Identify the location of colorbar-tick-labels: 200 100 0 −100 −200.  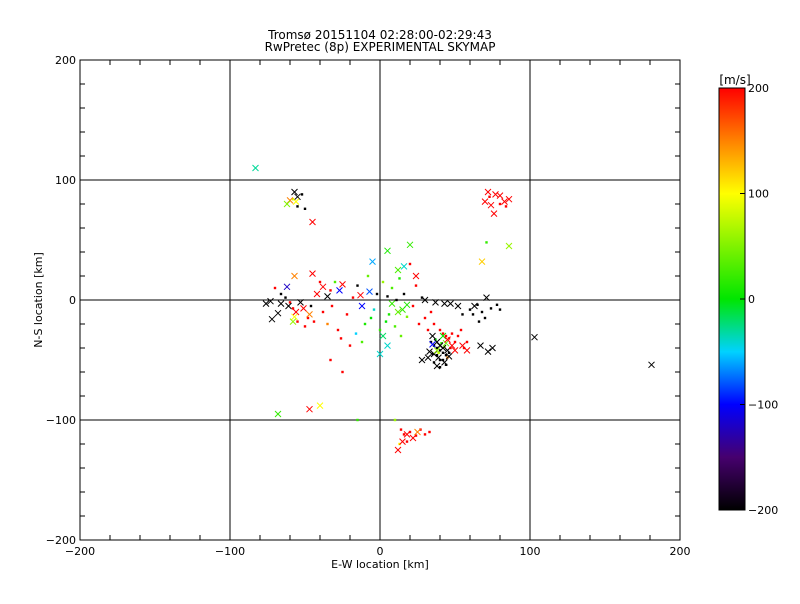
(759, 299).